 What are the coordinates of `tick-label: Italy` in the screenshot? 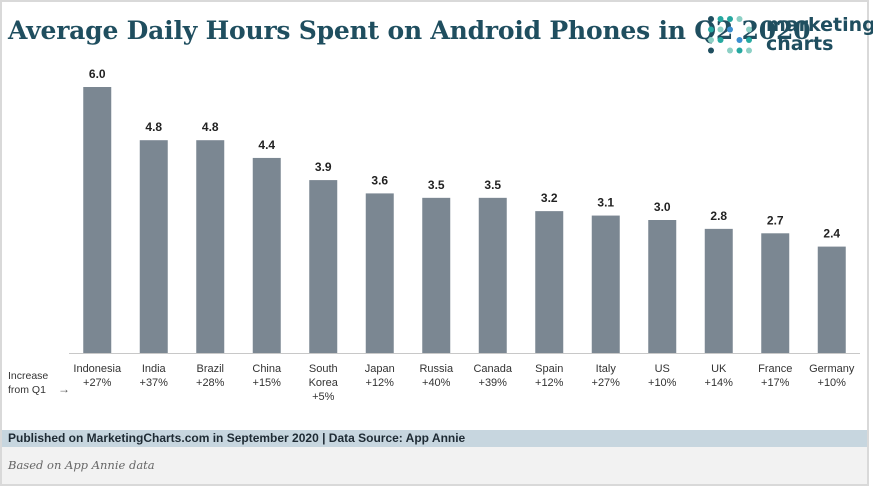 It's located at (606, 369).